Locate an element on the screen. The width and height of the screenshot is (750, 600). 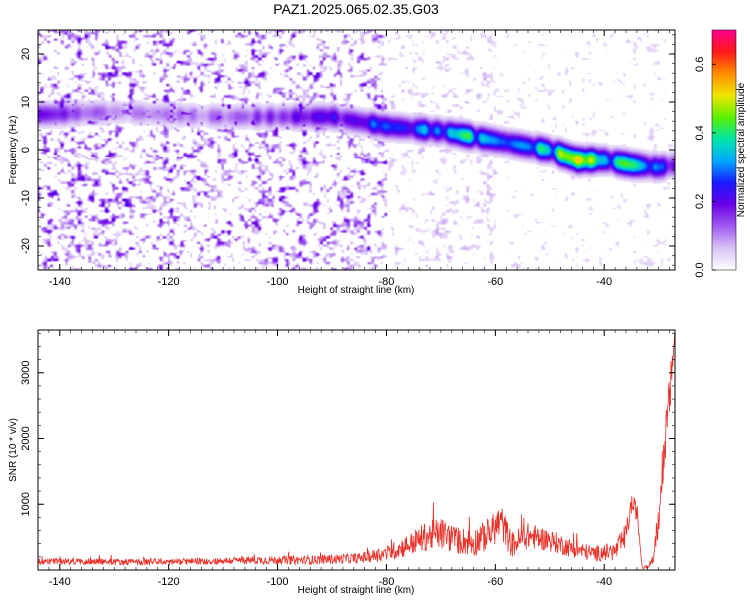
spectrogram-x-tick-label: -80 is located at coordinates (386, 282).